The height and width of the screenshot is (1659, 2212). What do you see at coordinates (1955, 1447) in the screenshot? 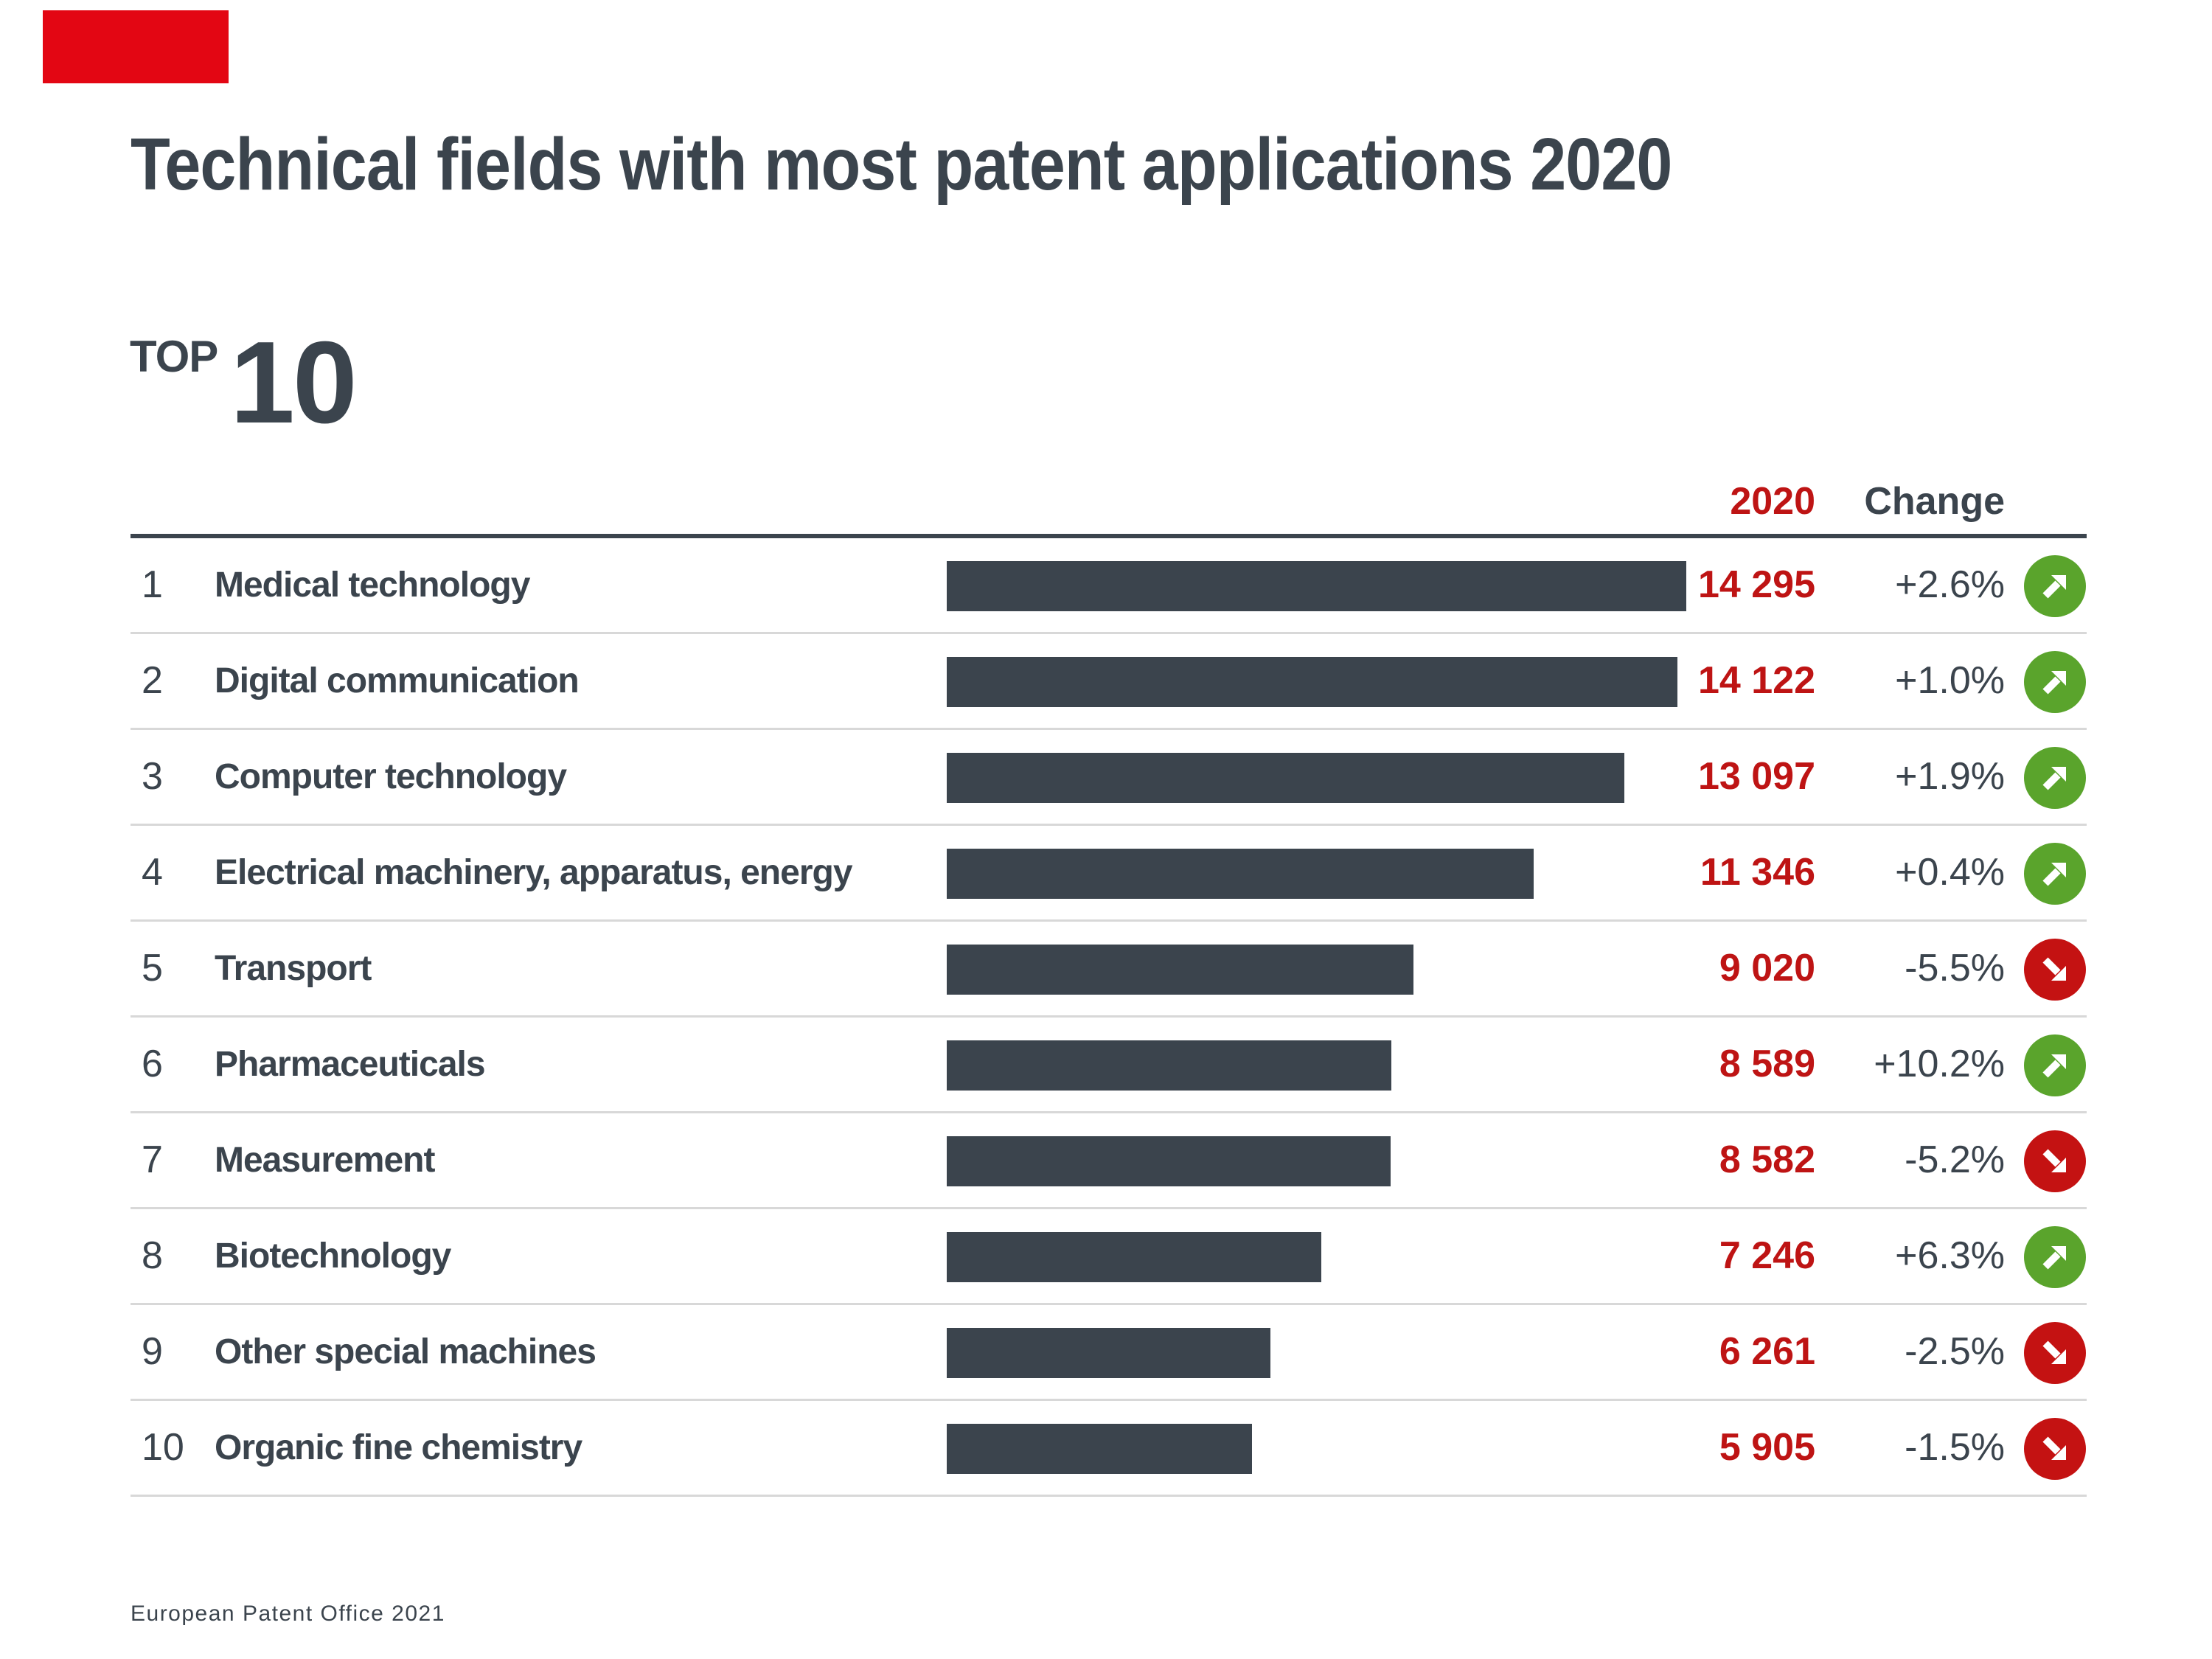
I see `change-percent: -1.5%` at bounding box center [1955, 1447].